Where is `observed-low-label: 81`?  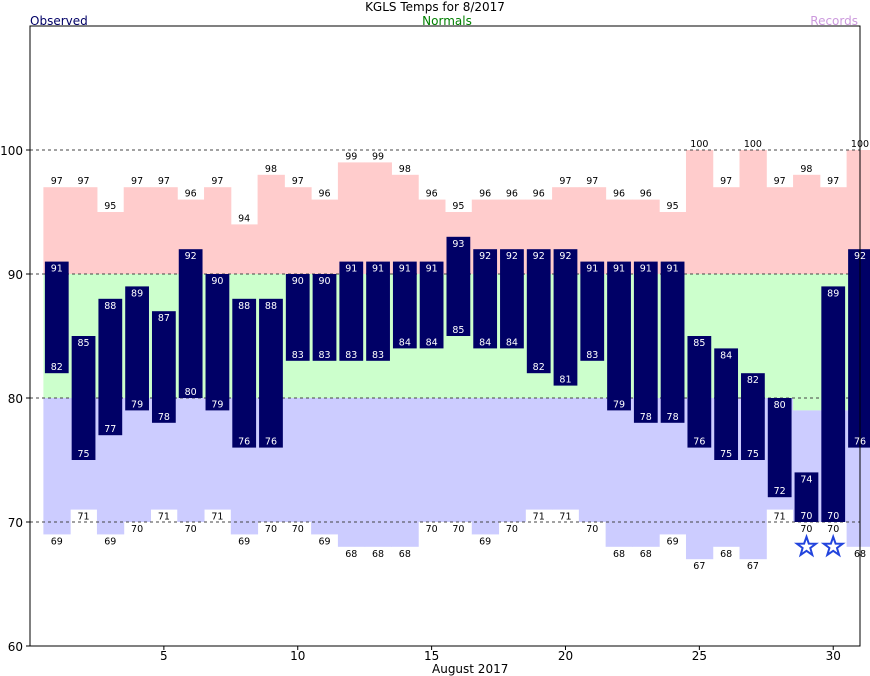 observed-low-label: 81 is located at coordinates (565, 380).